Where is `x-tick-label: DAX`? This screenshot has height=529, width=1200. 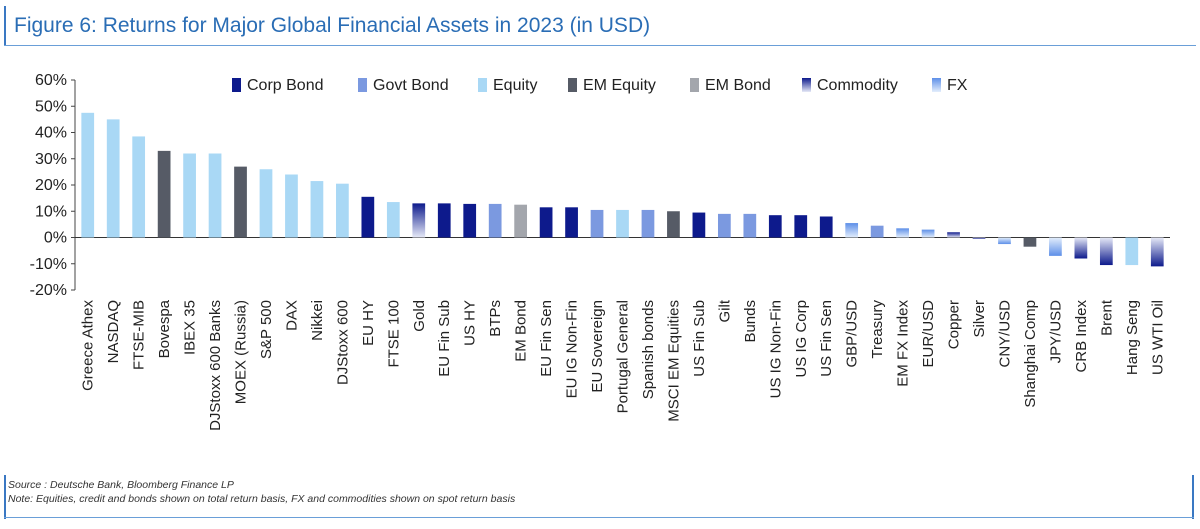
x-tick-label: DAX is located at coordinates (291, 315).